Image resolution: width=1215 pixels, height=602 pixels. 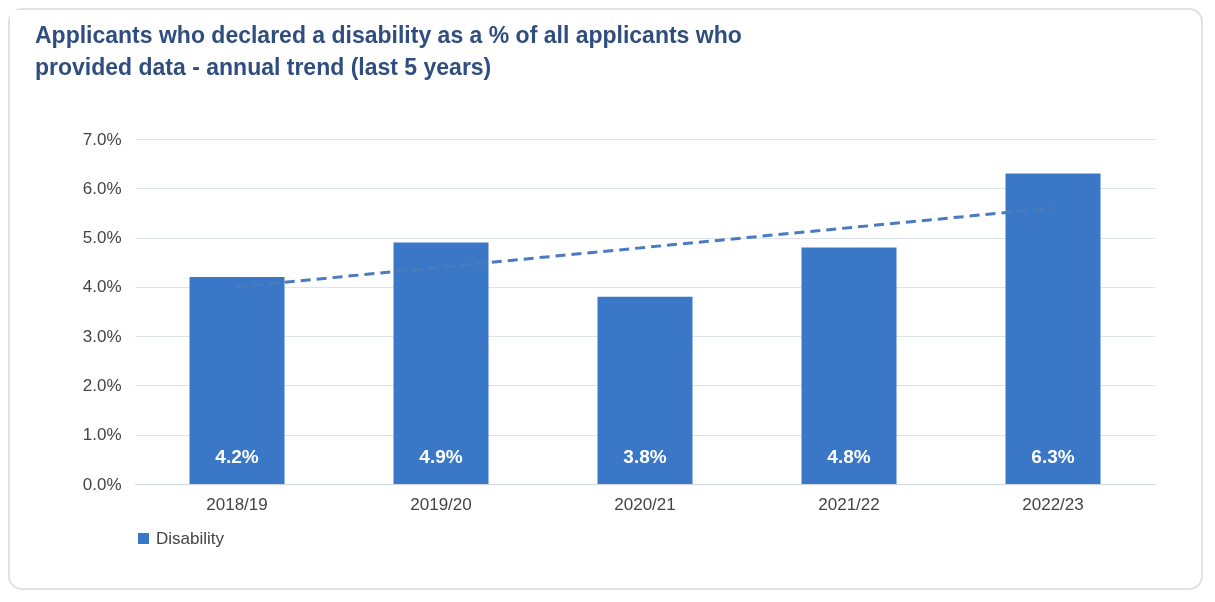 What do you see at coordinates (190, 538) in the screenshot?
I see `legend-label: Disability` at bounding box center [190, 538].